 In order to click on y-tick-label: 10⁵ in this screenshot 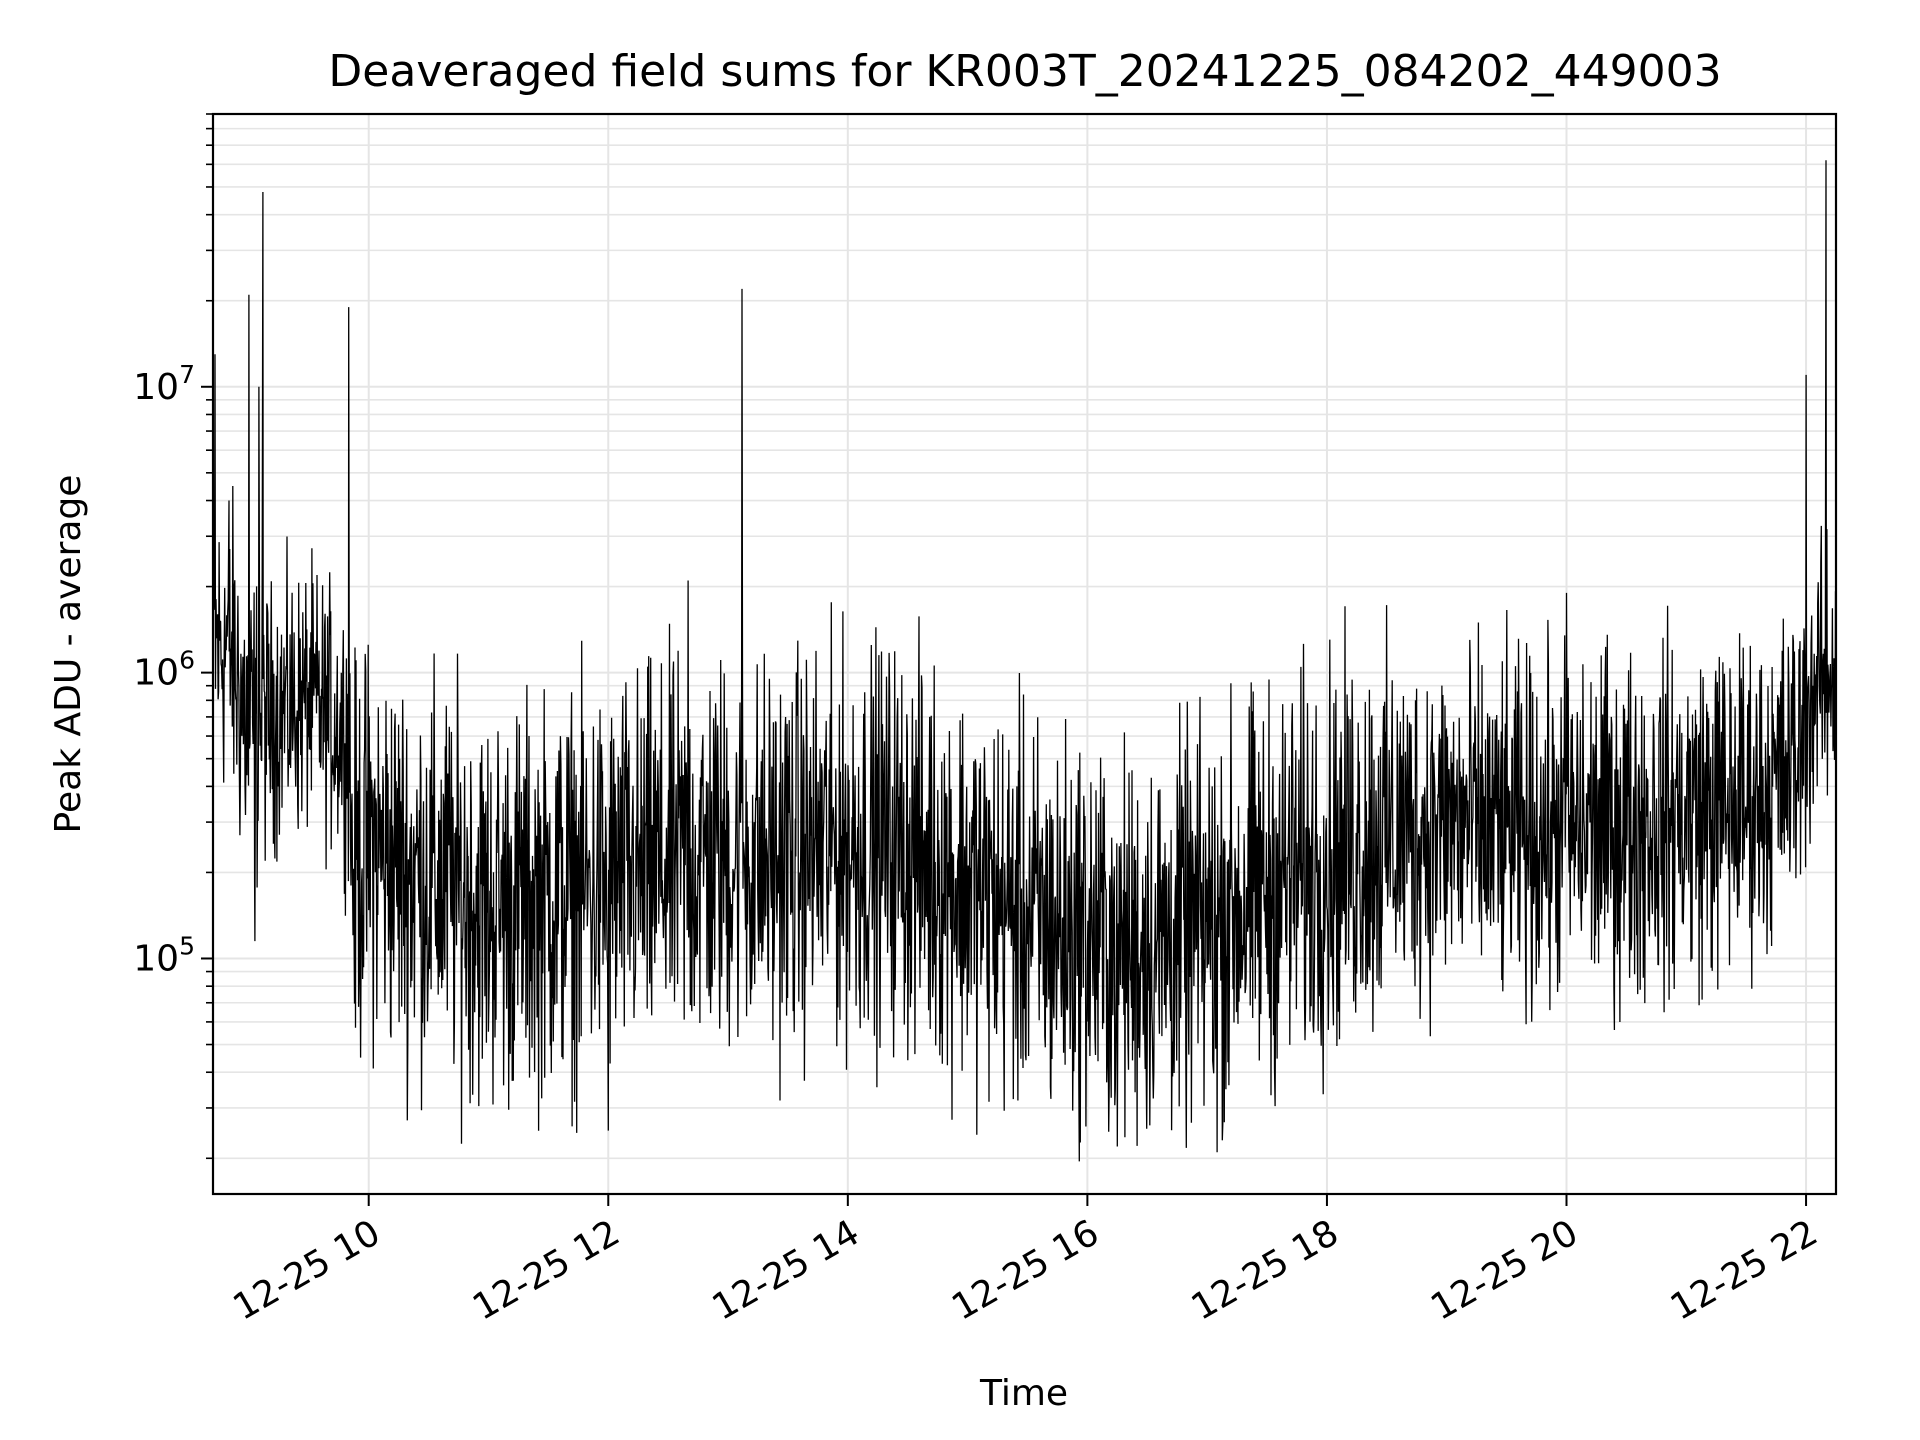, I will do `click(164, 955)`.